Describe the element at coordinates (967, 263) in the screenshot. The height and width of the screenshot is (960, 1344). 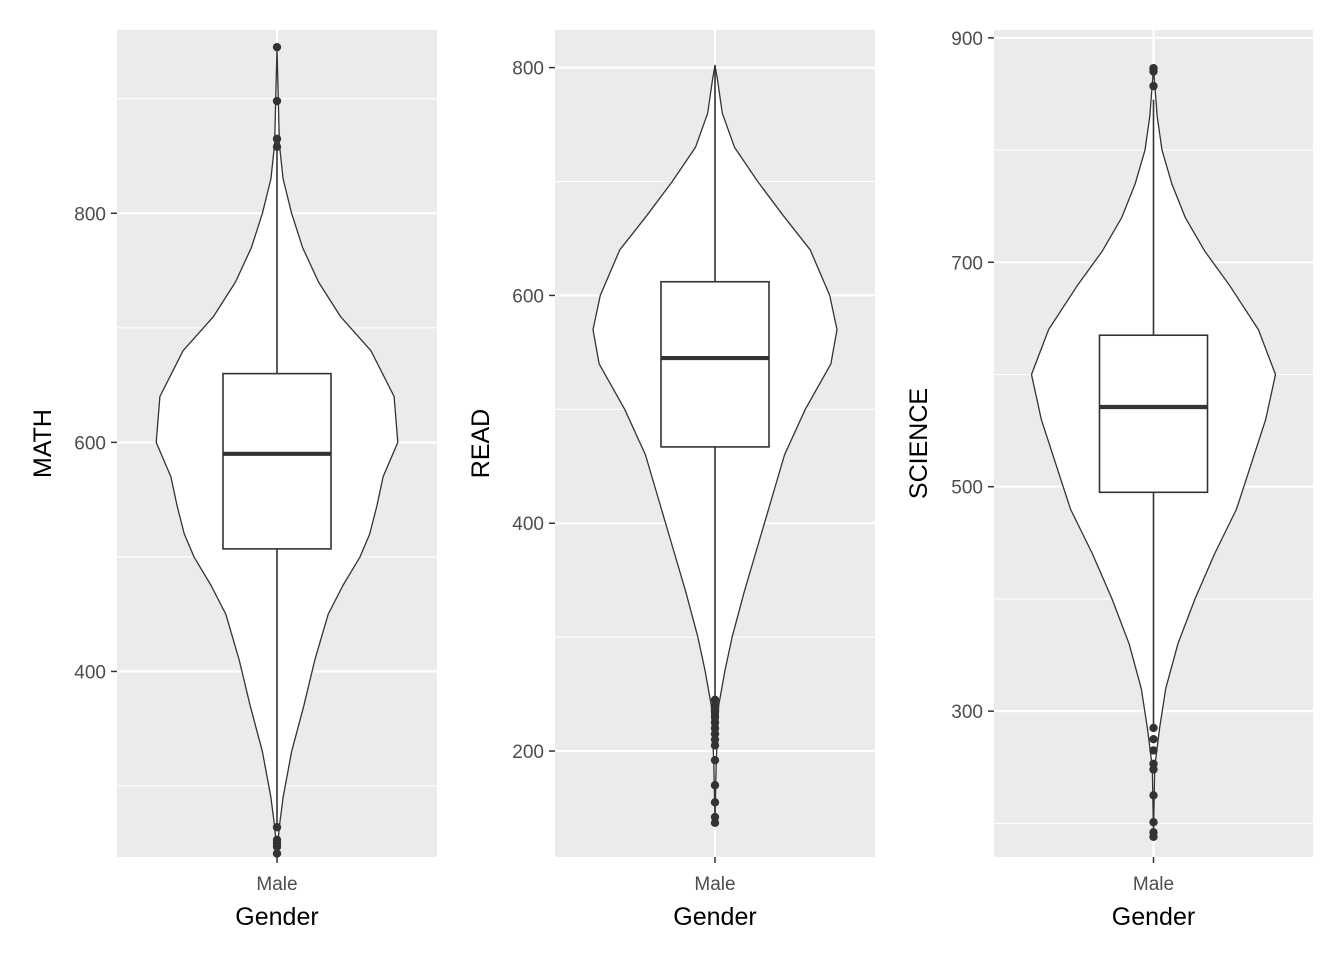
I see `y-tick-label: 700` at that location.